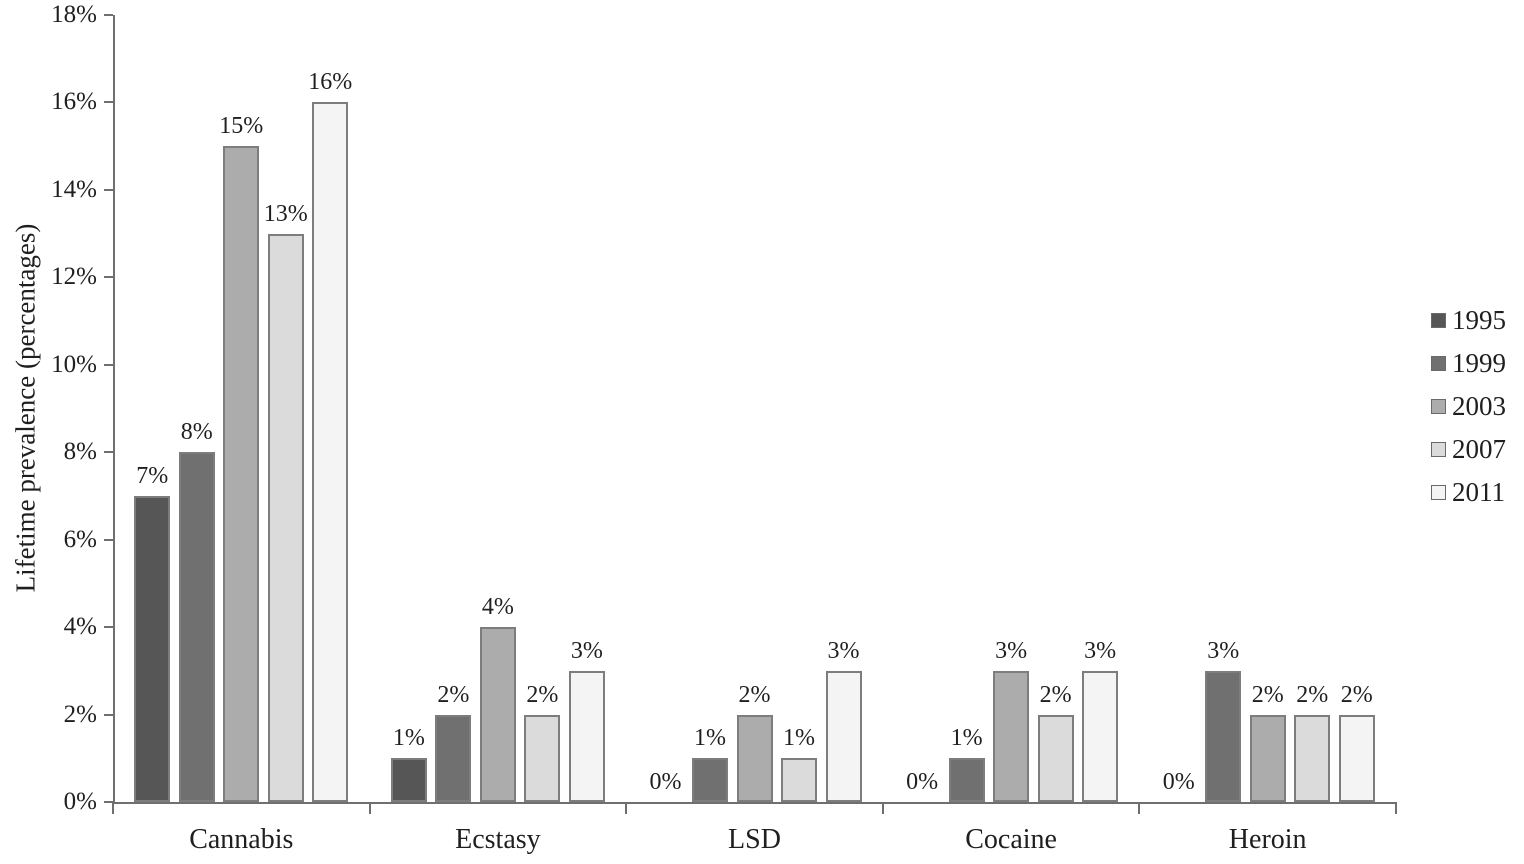  Describe the element at coordinates (80, 539) in the screenshot. I see `y-axis-tick-label: 6%` at that location.